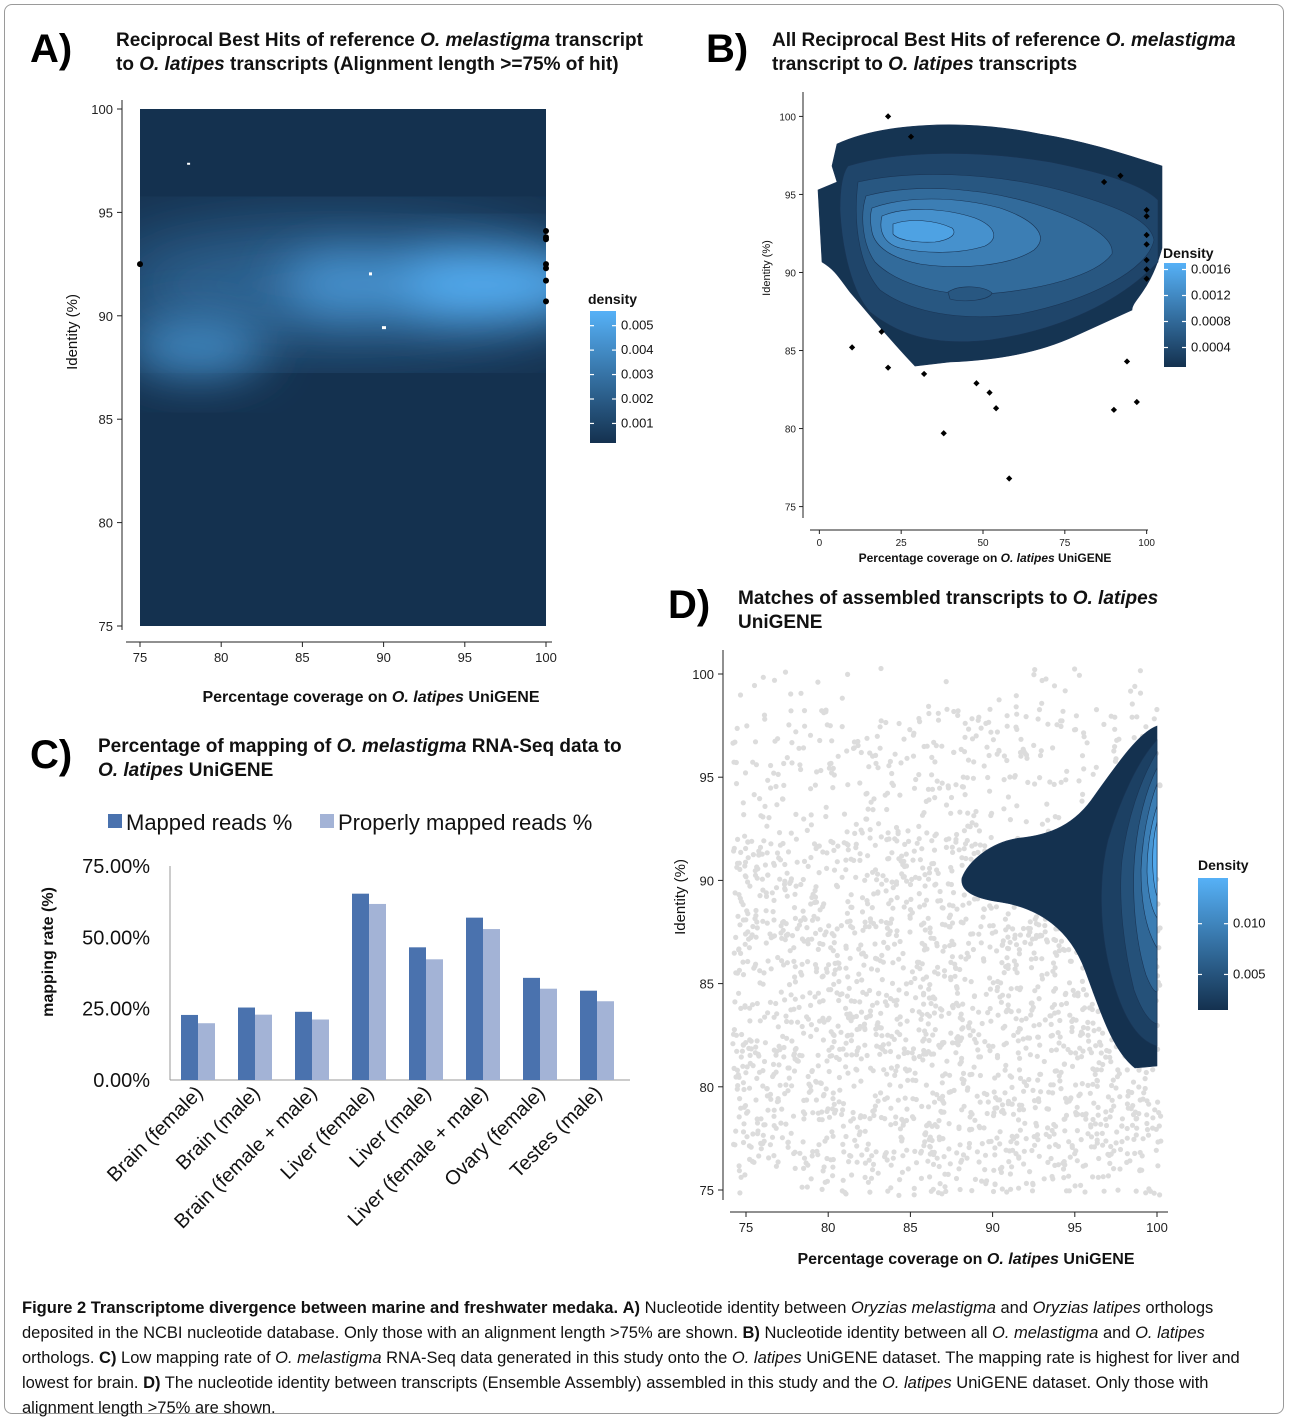 This screenshot has height=1421, width=1290. I want to click on y-tick-label: 25.00%, so click(116, 1010).